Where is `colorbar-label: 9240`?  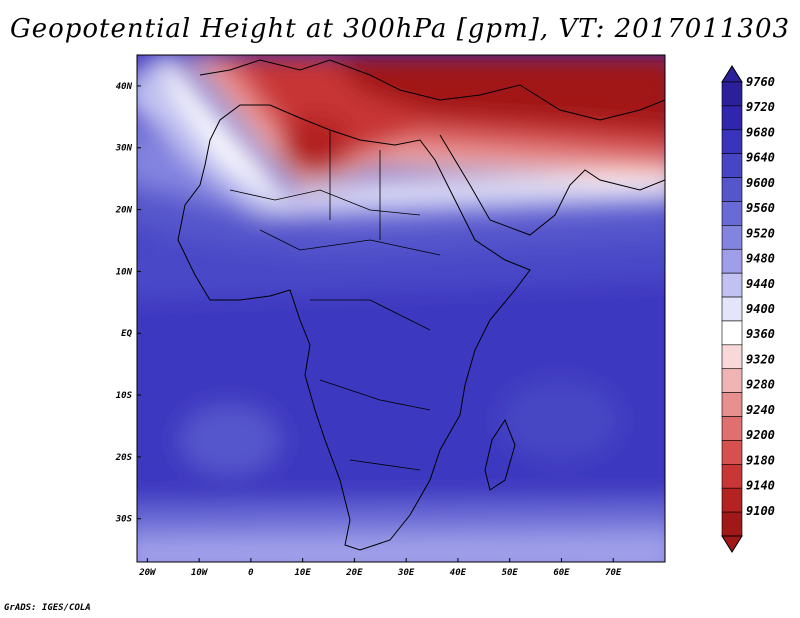
colorbar-label: 9240 is located at coordinates (760, 410).